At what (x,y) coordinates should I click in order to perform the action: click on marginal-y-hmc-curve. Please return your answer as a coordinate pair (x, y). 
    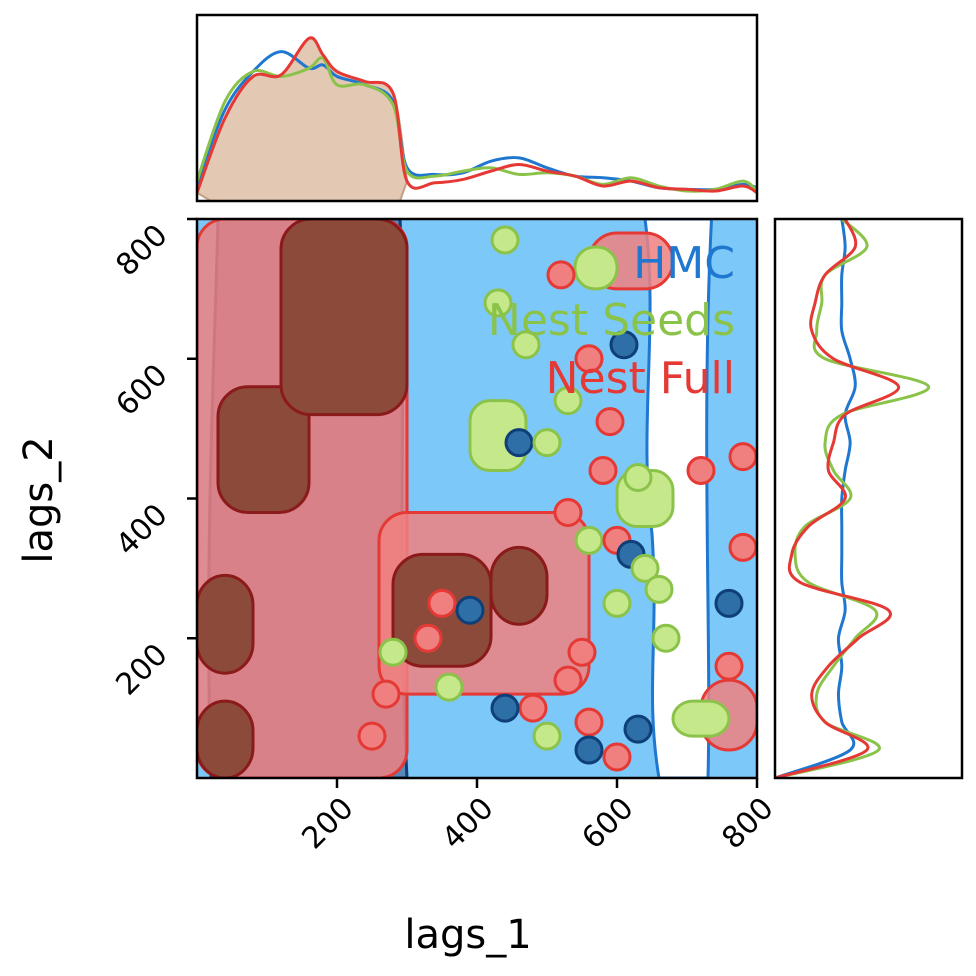
    Looking at the image, I should click on (816, 498).